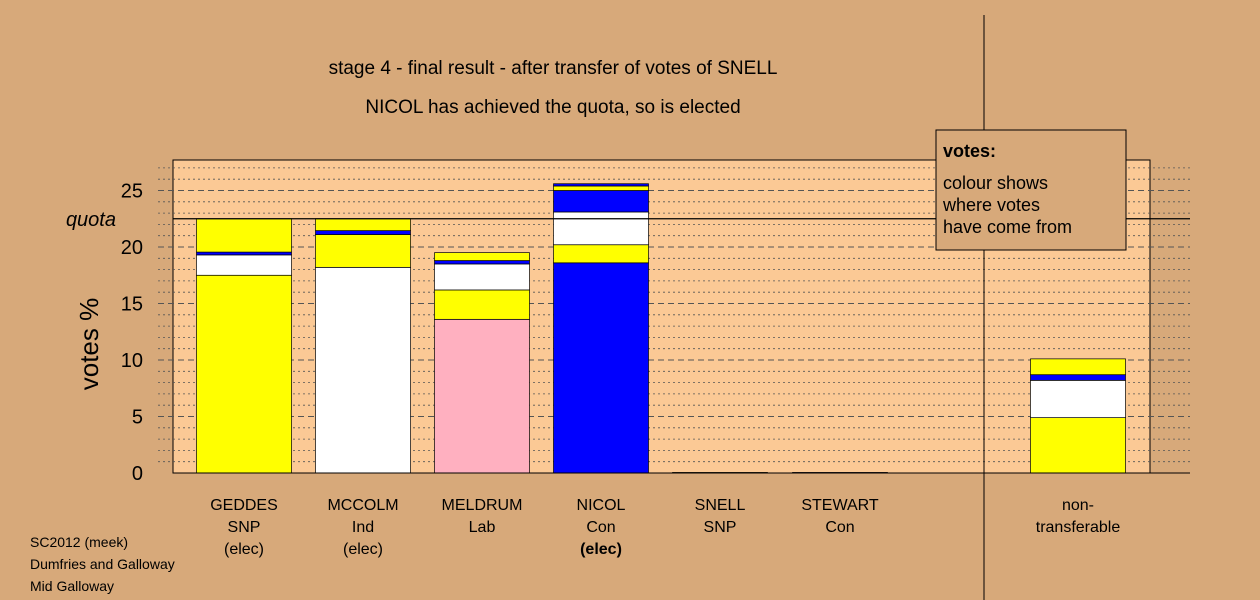  What do you see at coordinates (132, 305) in the screenshot?
I see `y-tick-label: 15` at bounding box center [132, 305].